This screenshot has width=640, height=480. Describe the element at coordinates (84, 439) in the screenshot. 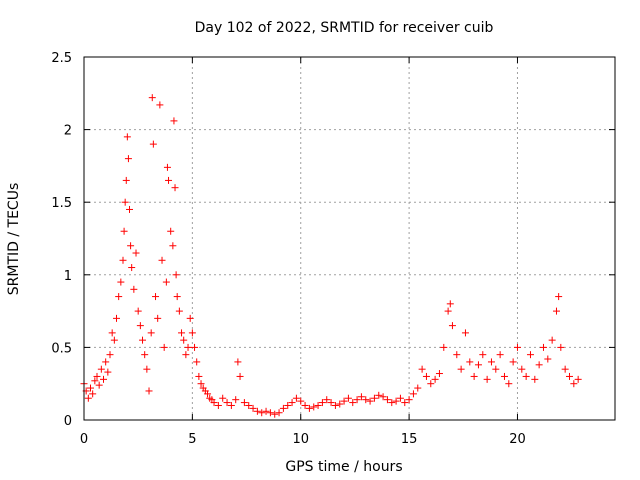

I see `x-tick-label: 0` at that location.